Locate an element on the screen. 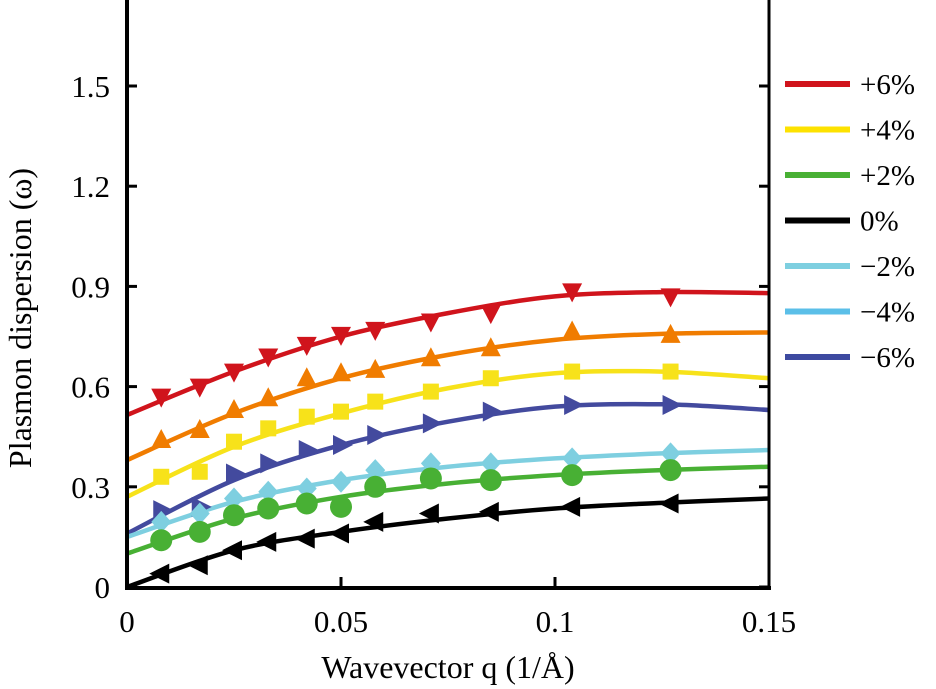  x-axis-label: Wavevector q (1/Å) is located at coordinates (447, 667).